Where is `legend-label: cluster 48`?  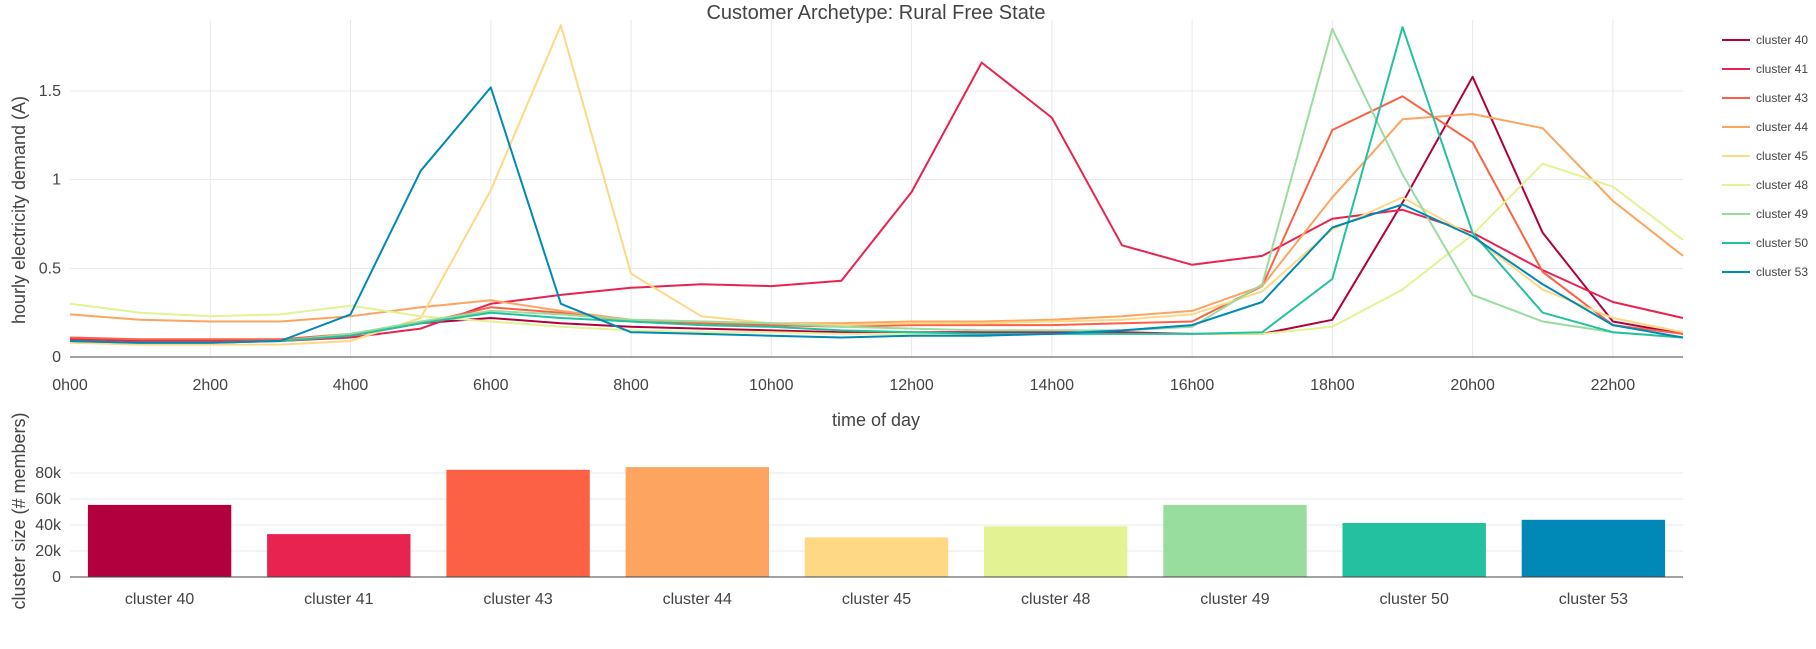 legend-label: cluster 48 is located at coordinates (1782, 185).